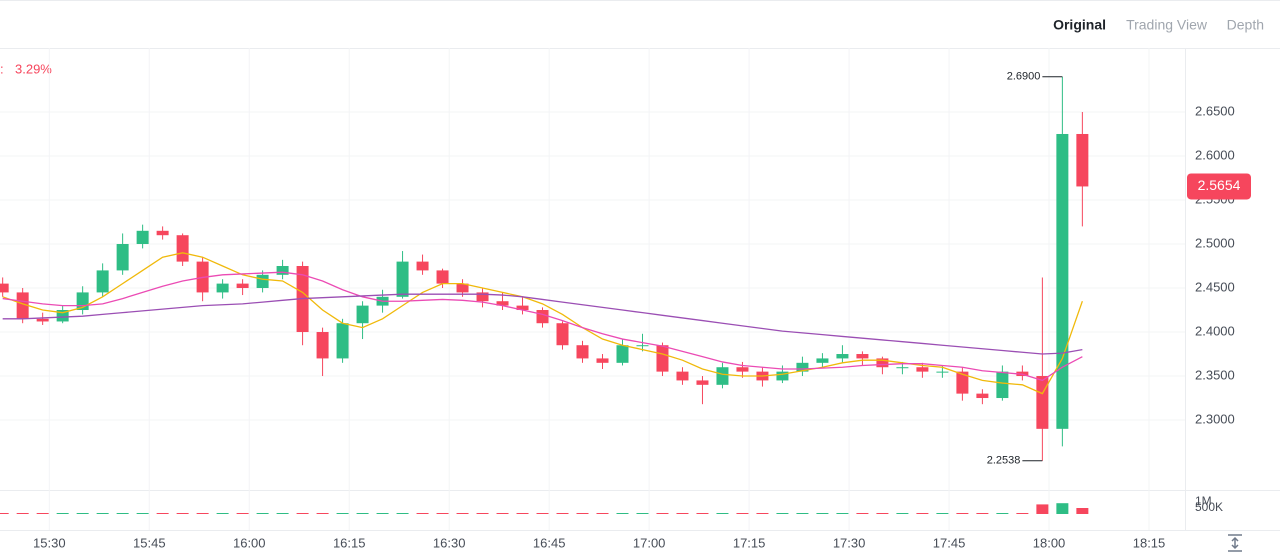  What do you see at coordinates (1049, 542) in the screenshot?
I see `x-tick-label: 18:00` at bounding box center [1049, 542].